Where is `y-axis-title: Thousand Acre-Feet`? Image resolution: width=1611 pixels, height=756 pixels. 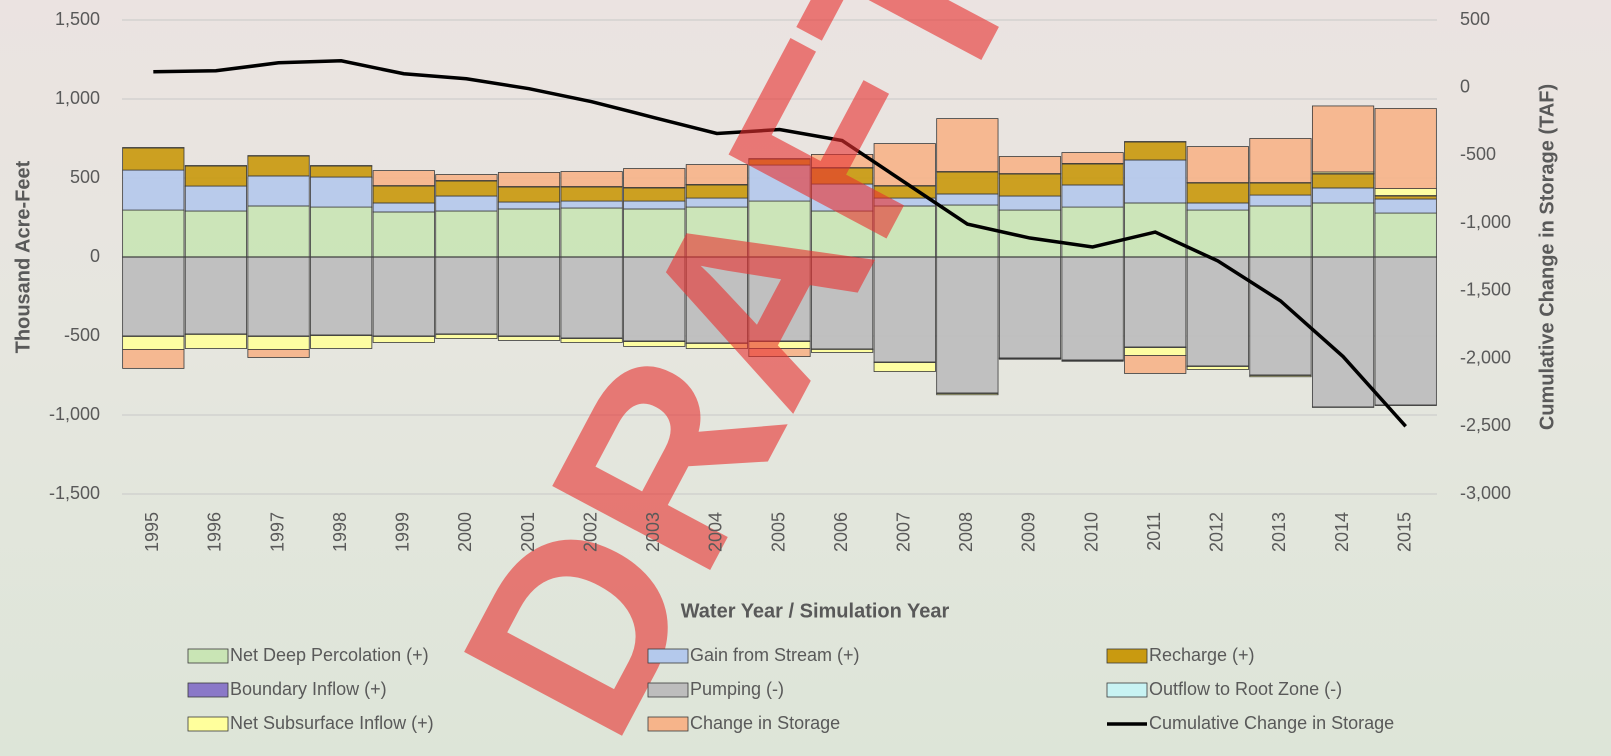
y-axis-title: Thousand Acre-Feet is located at coordinates (23, 256).